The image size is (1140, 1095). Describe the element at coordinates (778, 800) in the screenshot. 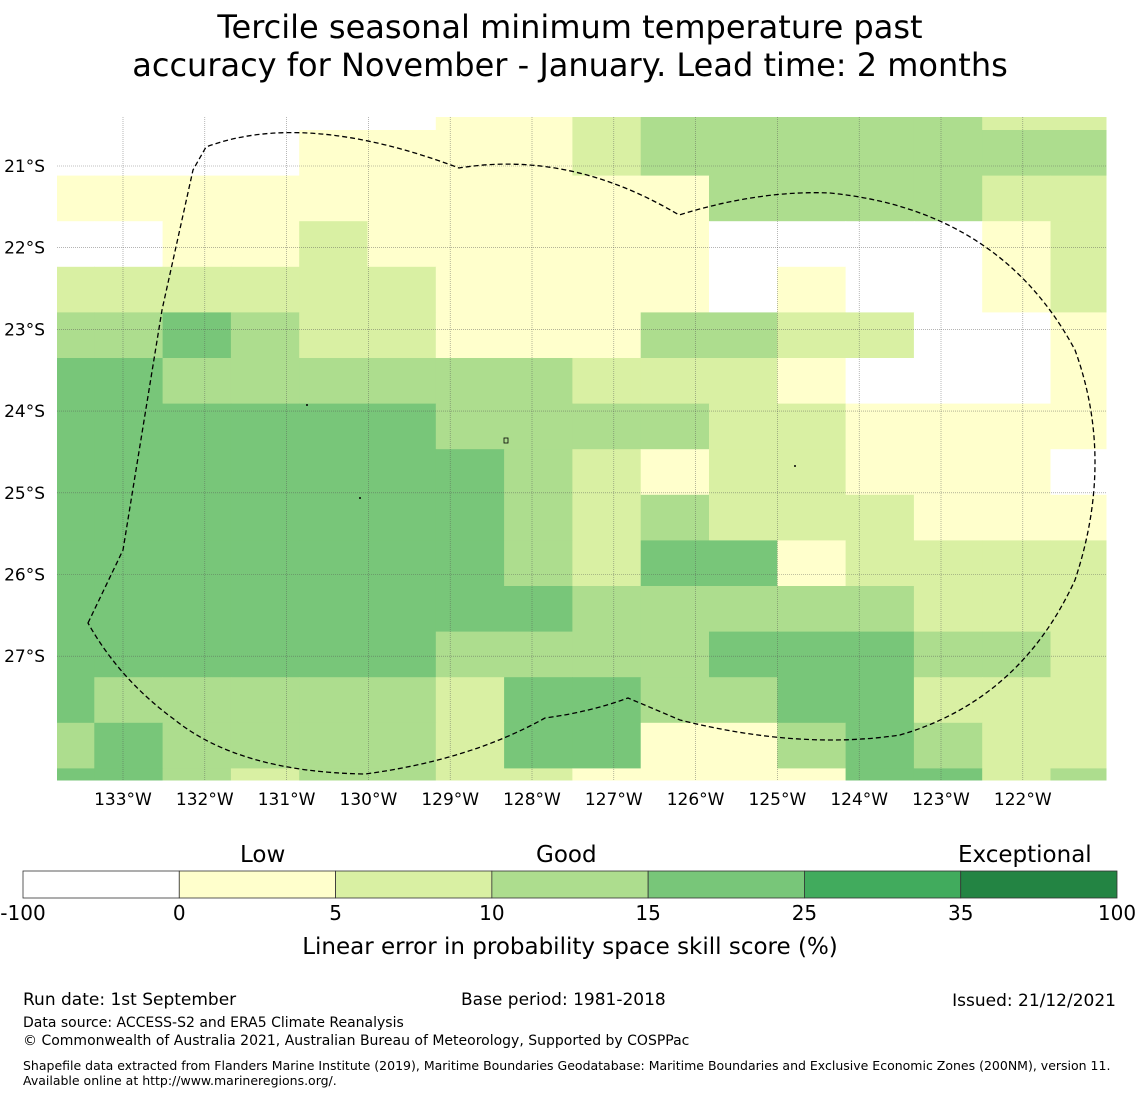

I see `longitude-tick-label: 125°W` at that location.